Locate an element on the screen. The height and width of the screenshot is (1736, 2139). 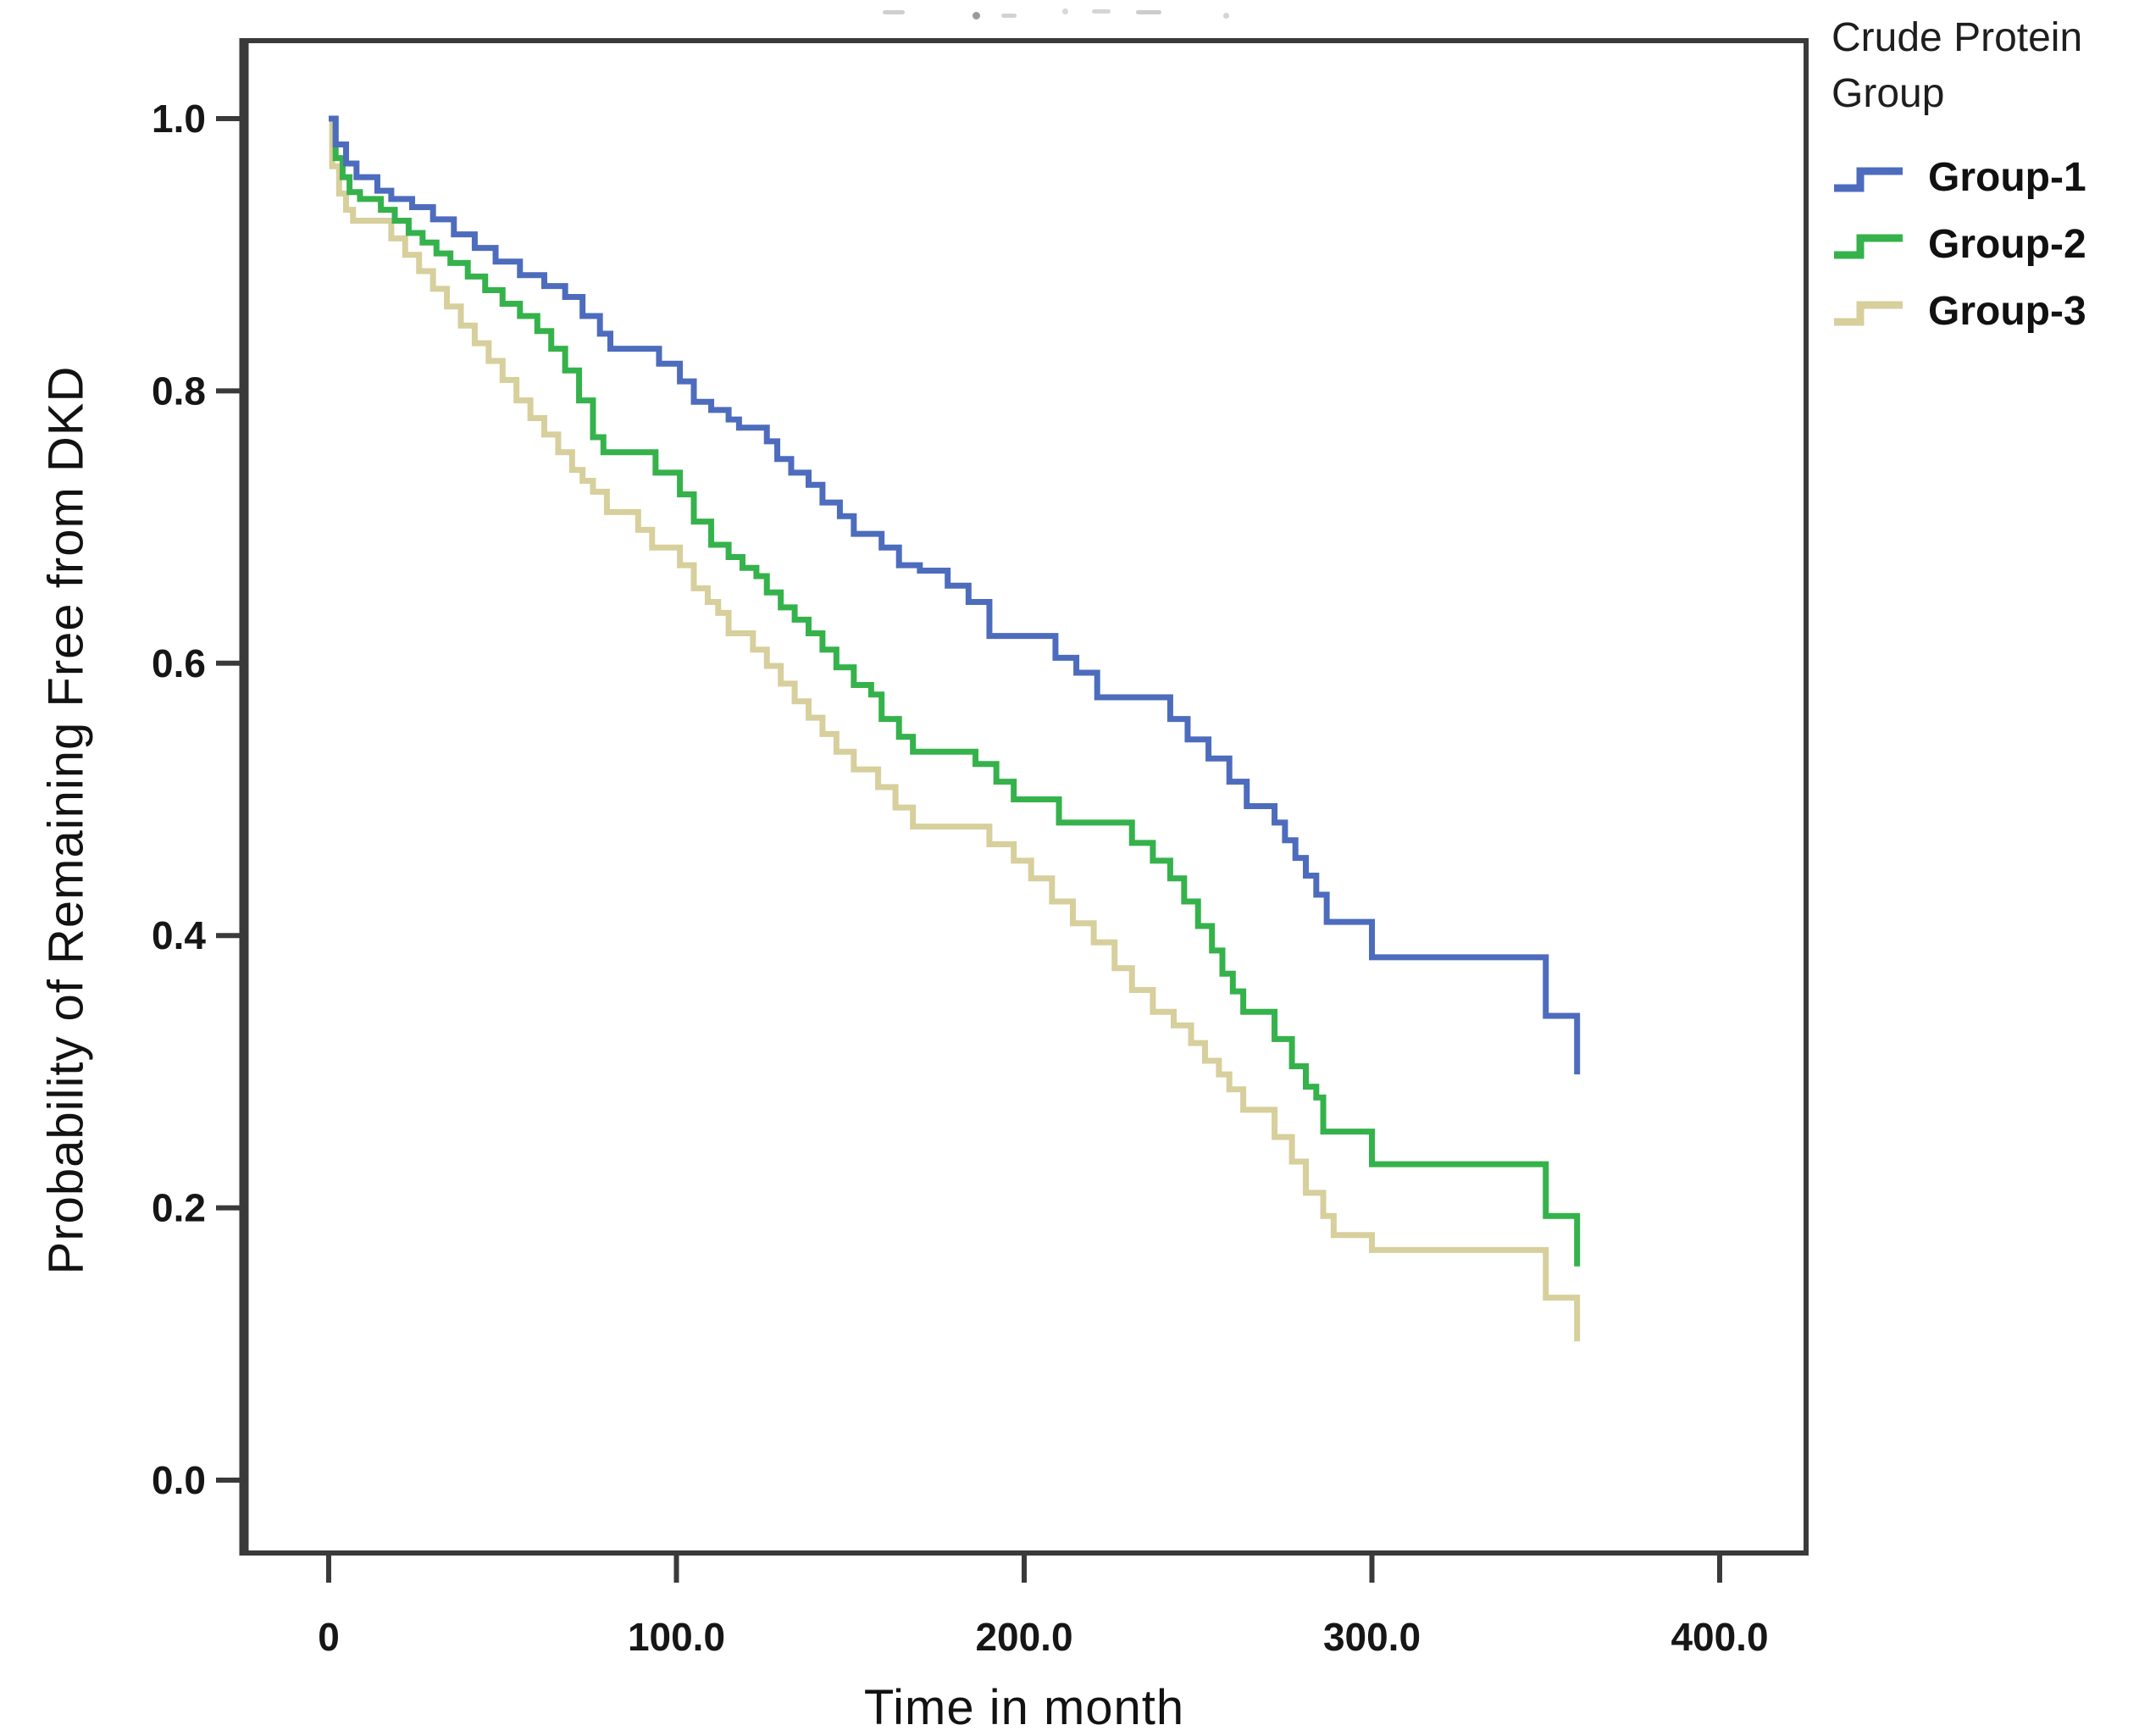
y-tick-label: 0.8 is located at coordinates (179, 391).